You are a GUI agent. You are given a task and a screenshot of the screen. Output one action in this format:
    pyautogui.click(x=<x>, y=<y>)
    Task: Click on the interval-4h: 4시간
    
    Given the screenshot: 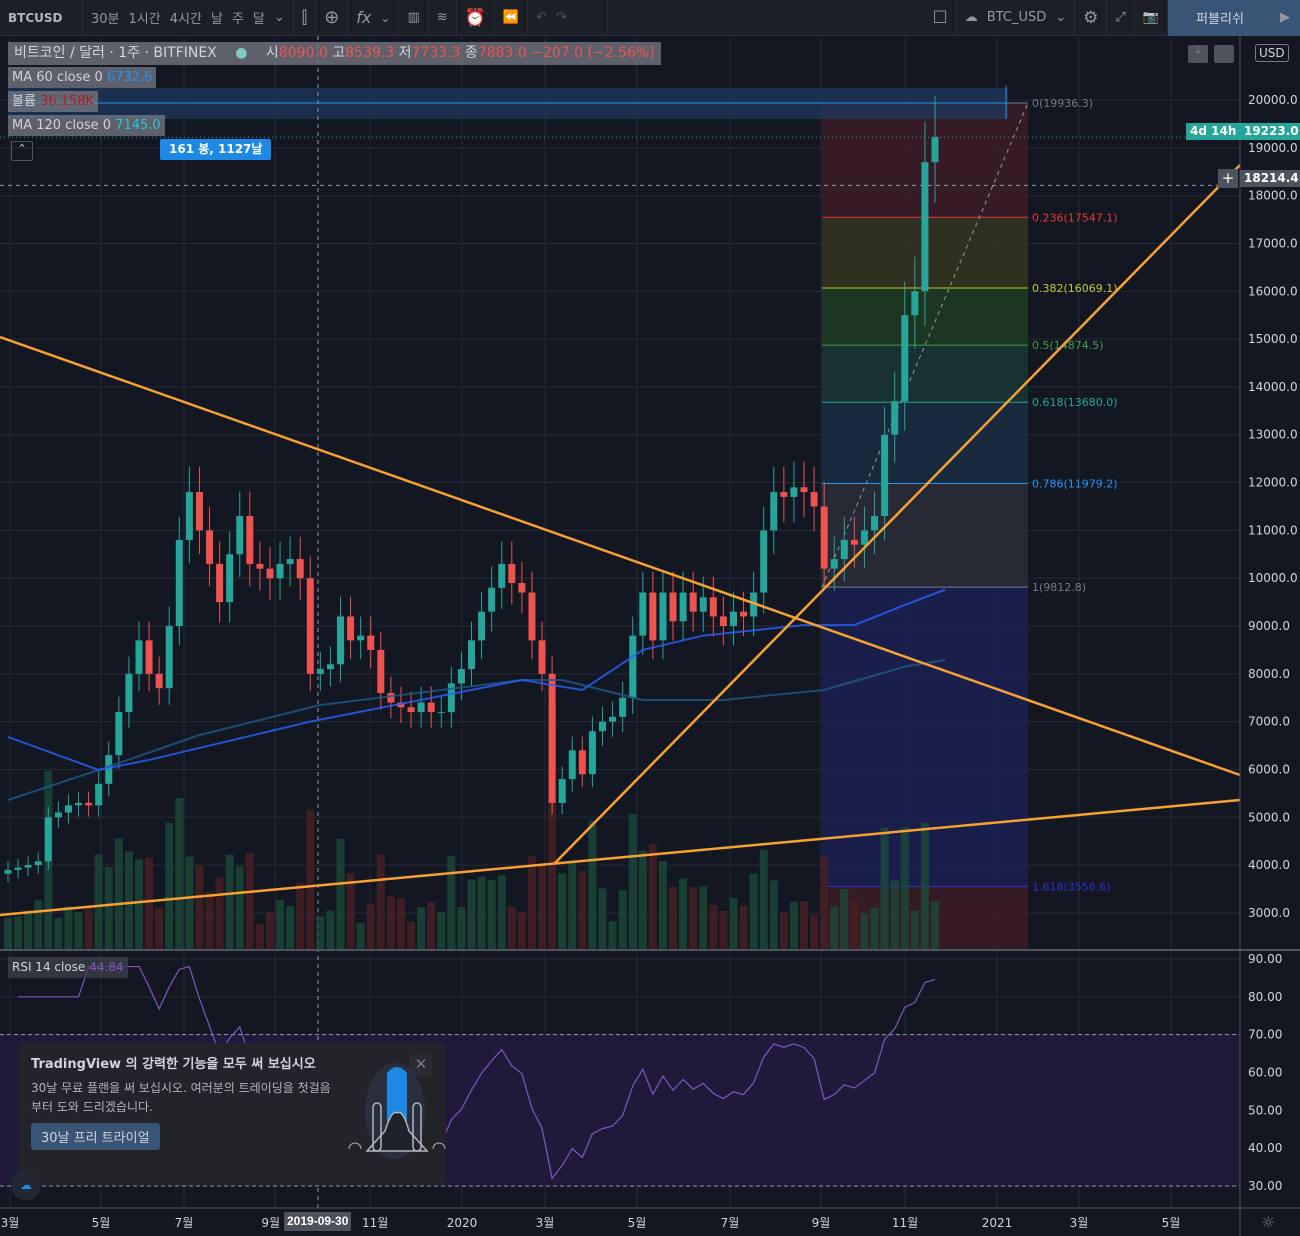 What is the action you would take?
    pyautogui.click(x=185, y=19)
    